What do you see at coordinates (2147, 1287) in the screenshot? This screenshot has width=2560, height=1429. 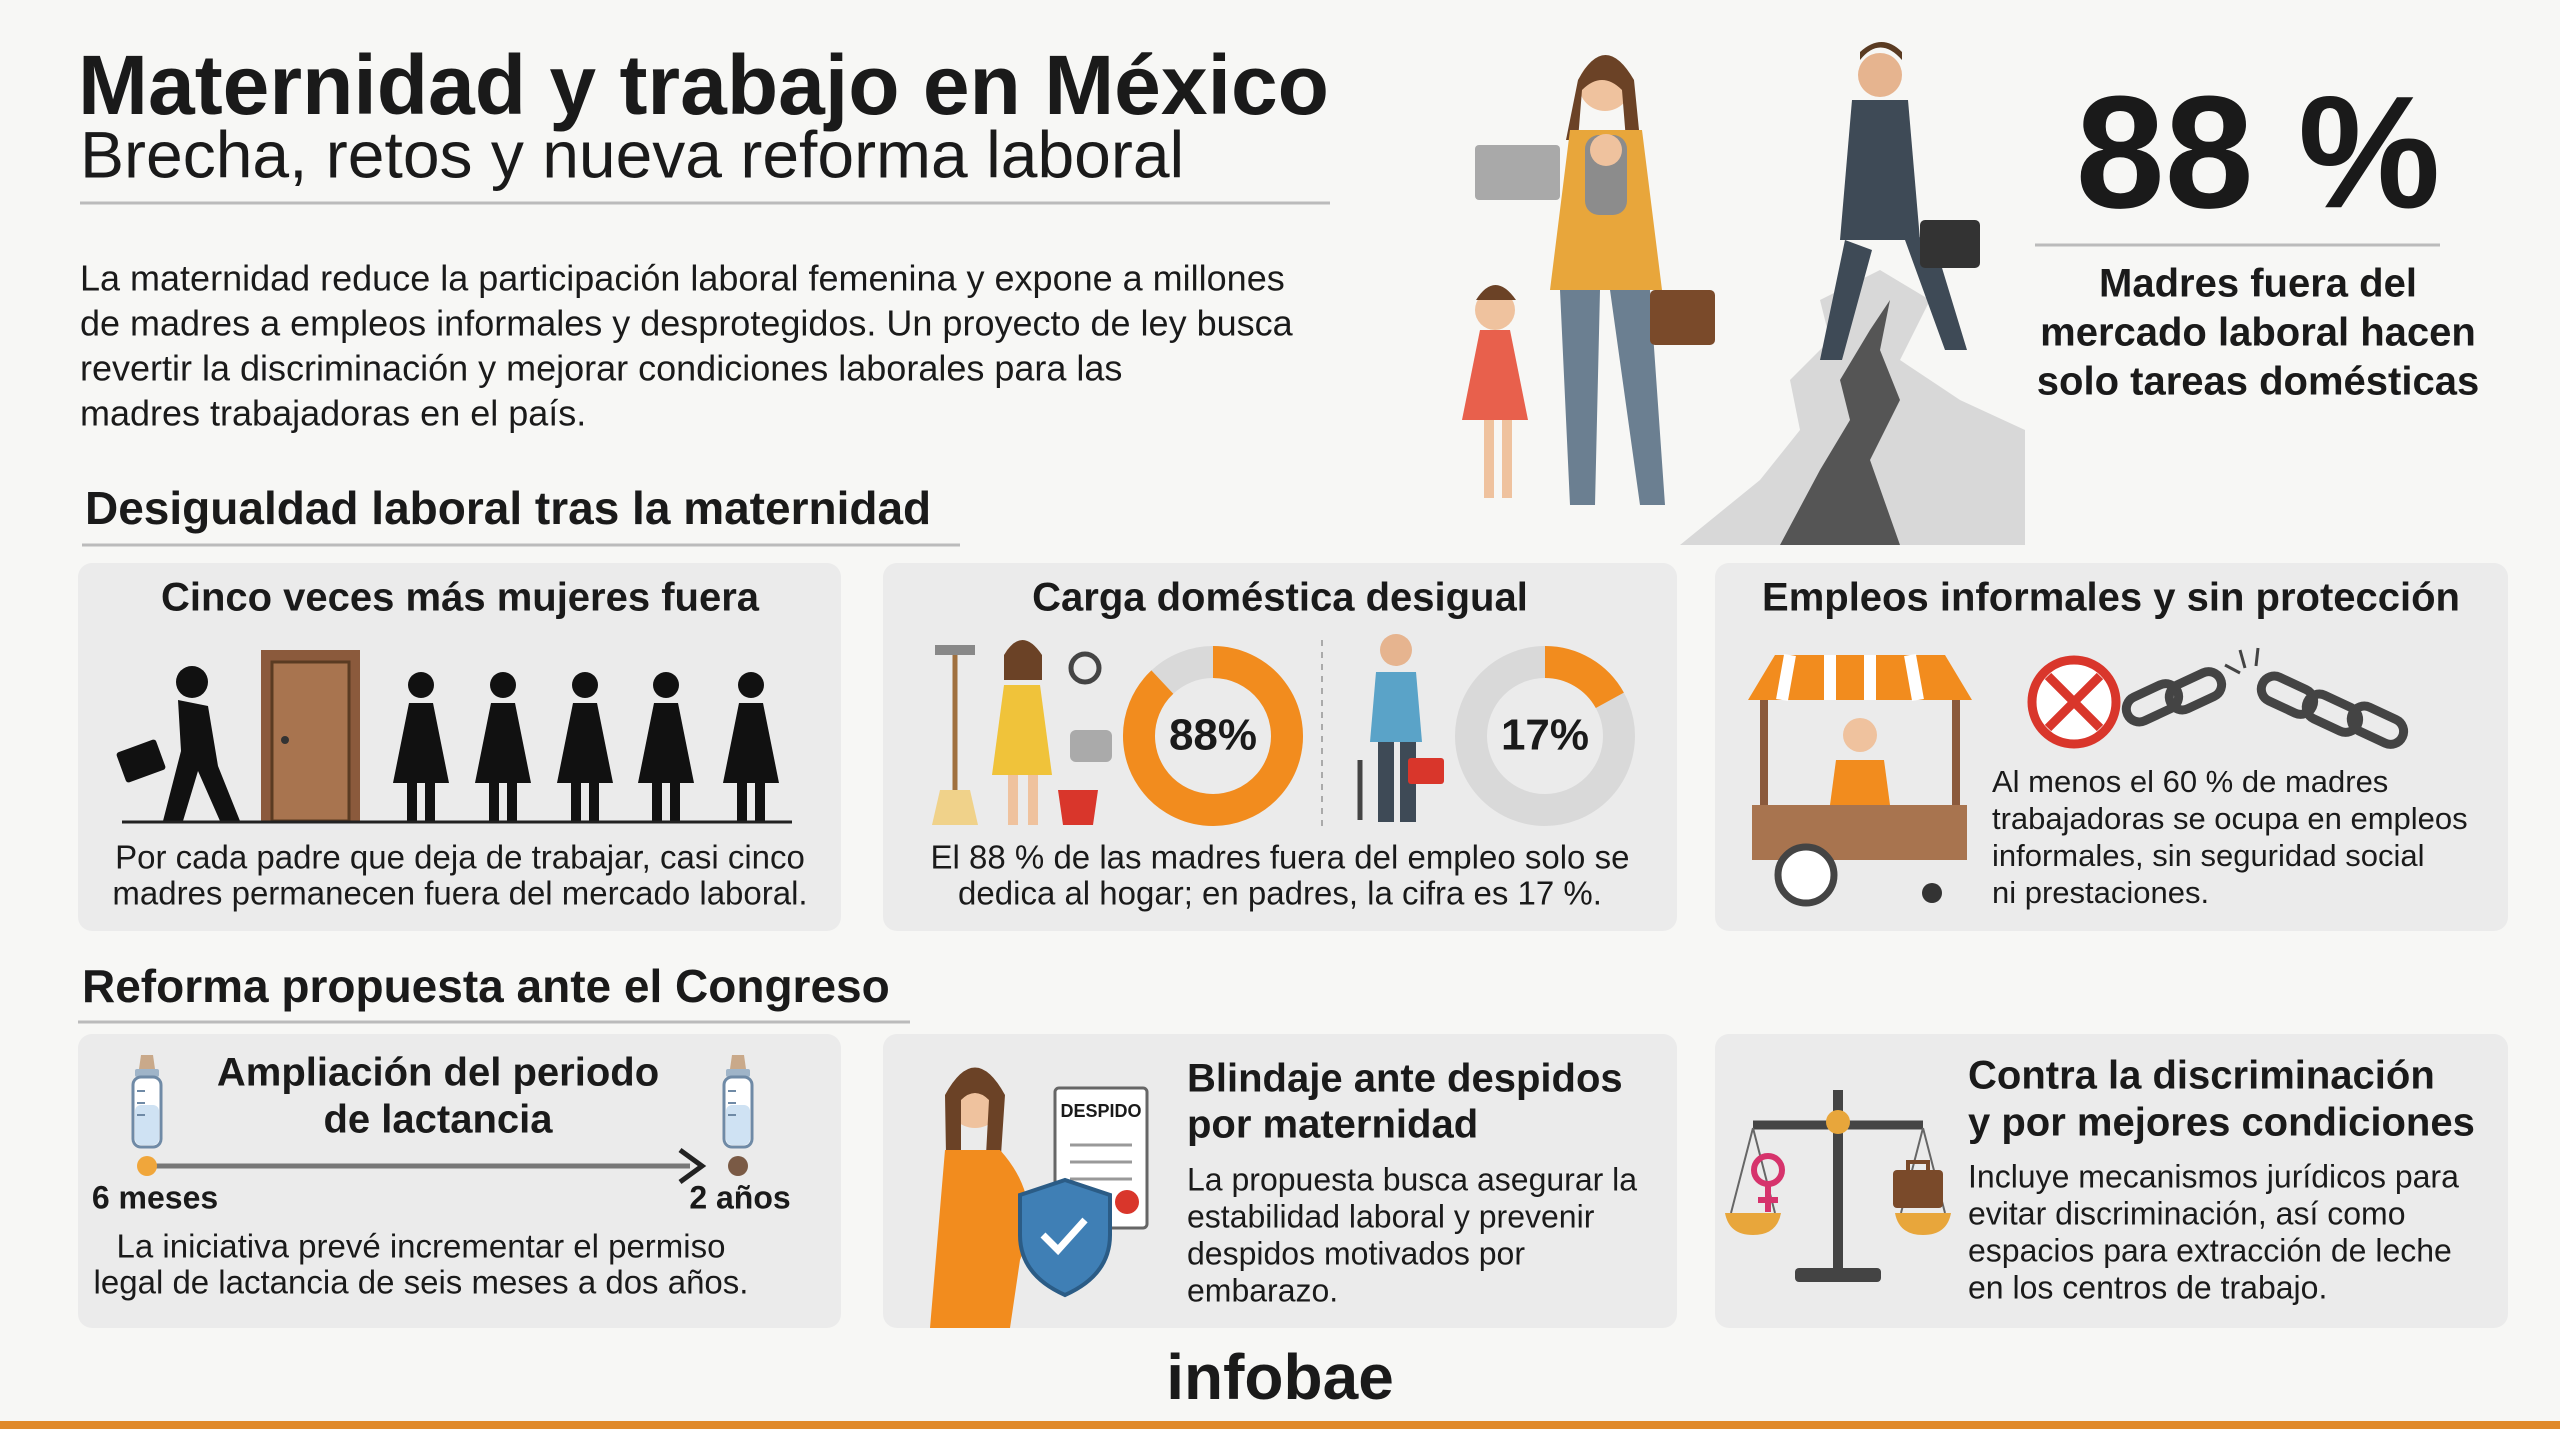 I see `card-text: en los centros de trabajo.` at bounding box center [2147, 1287].